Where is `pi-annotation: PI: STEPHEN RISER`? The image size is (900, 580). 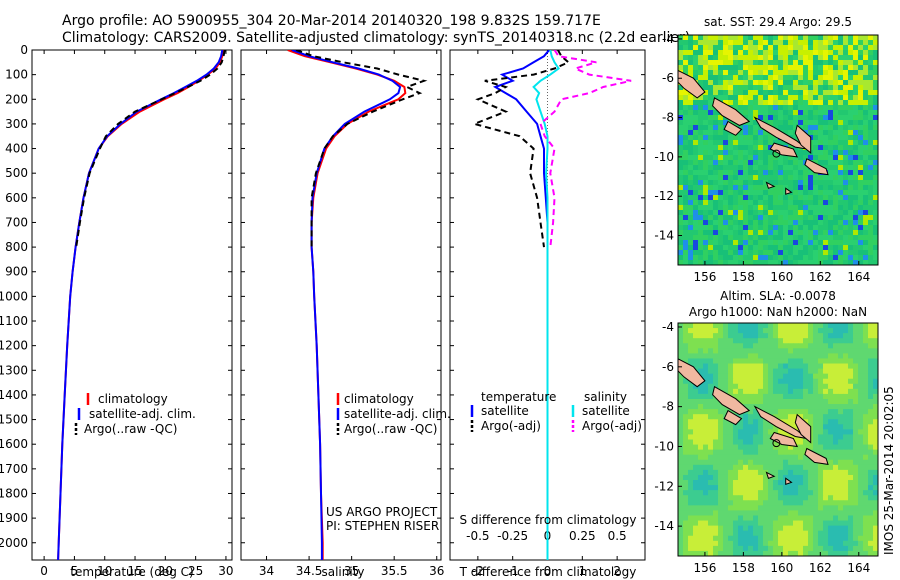 pi-annotation: PI: STEPHEN RISER is located at coordinates (382, 526).